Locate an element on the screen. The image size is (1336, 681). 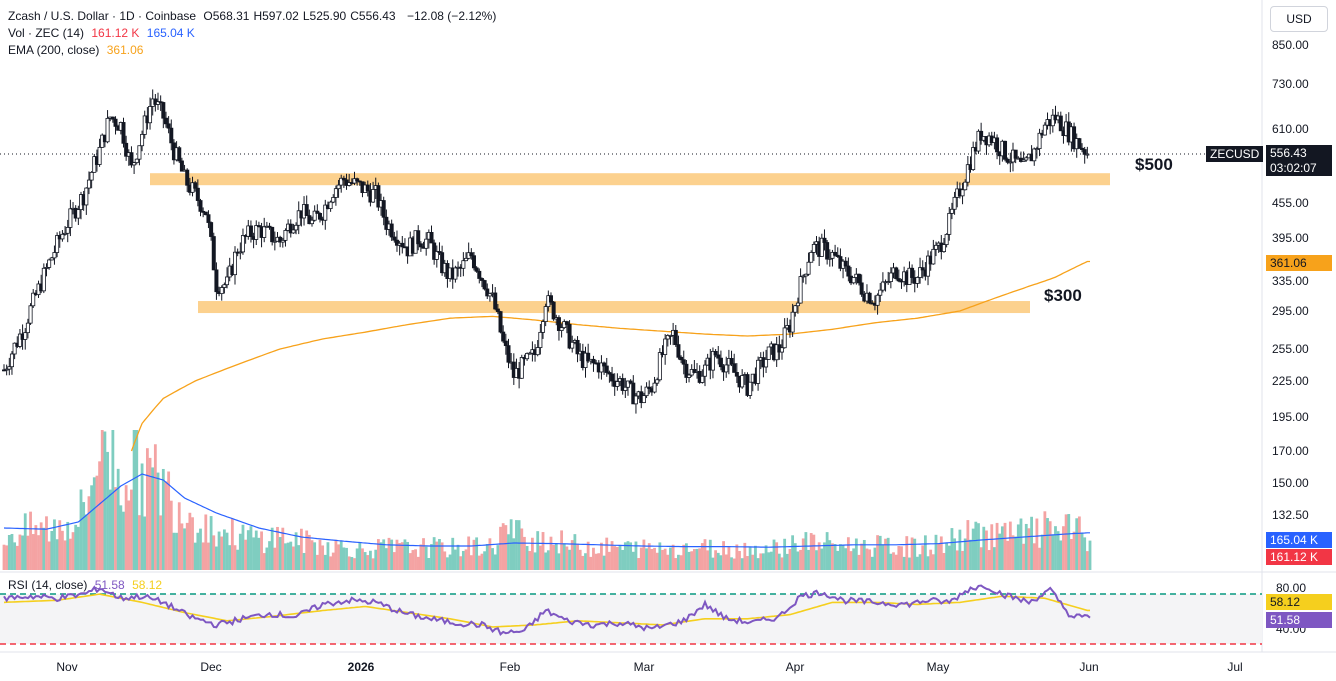
legend-ema-row: EMA (200, close) 361.06 is located at coordinates (77, 50).